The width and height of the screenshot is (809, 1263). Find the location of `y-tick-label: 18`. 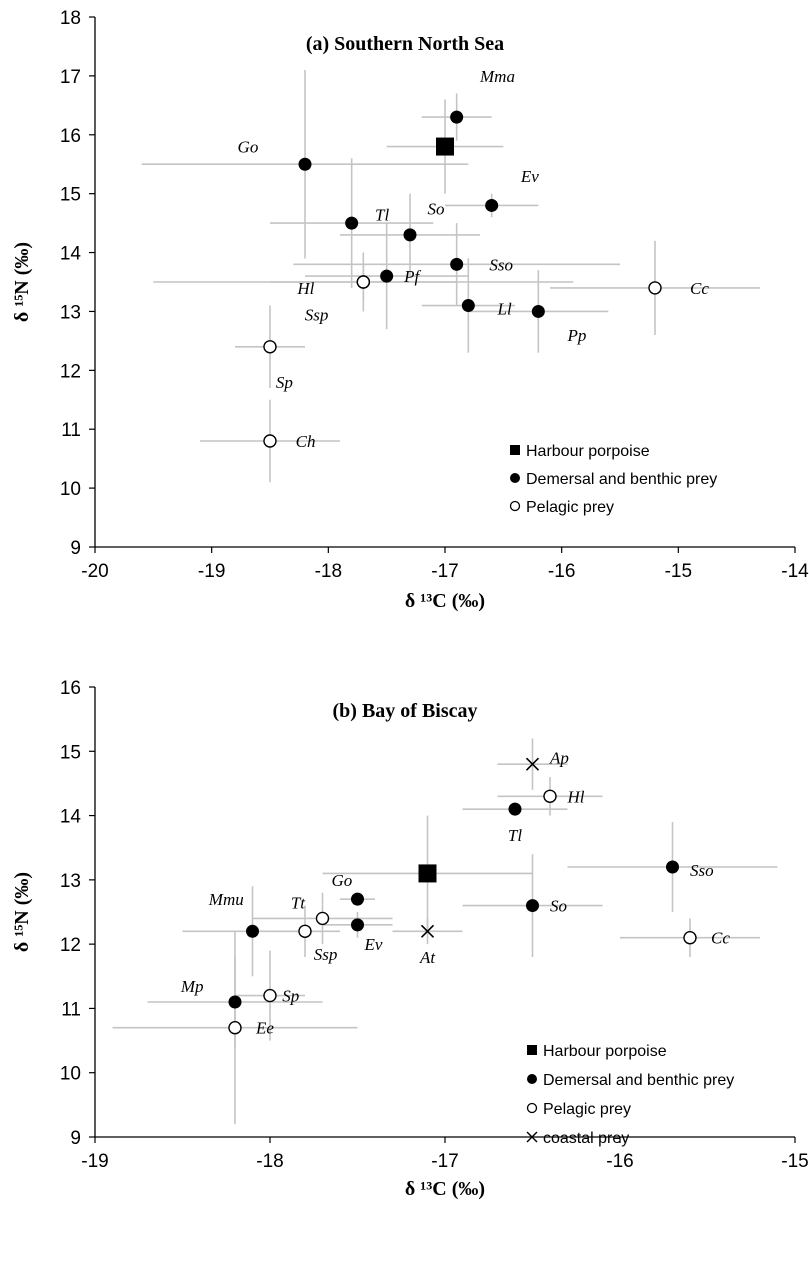

y-tick-label: 18 is located at coordinates (70, 18).